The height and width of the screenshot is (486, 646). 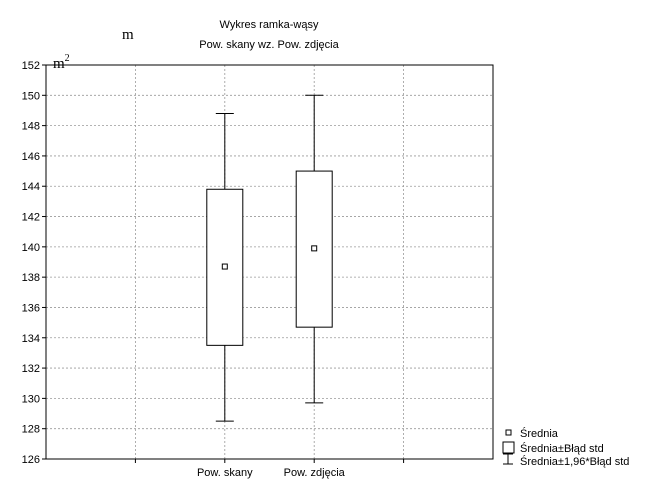 What do you see at coordinates (128, 35) in the screenshot?
I see `y-unit-label-top: m` at bounding box center [128, 35].